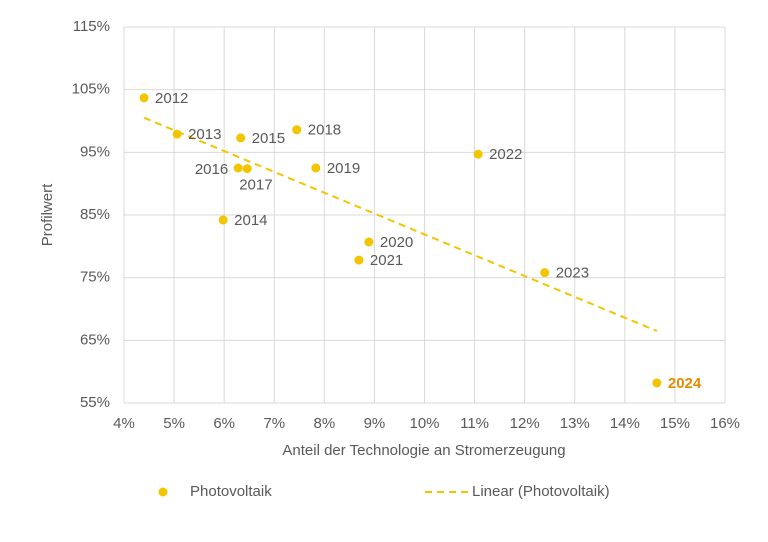 Image resolution: width=768 pixels, height=542 pixels. Describe the element at coordinates (163, 492) in the screenshot. I see `legend-marker` at that location.